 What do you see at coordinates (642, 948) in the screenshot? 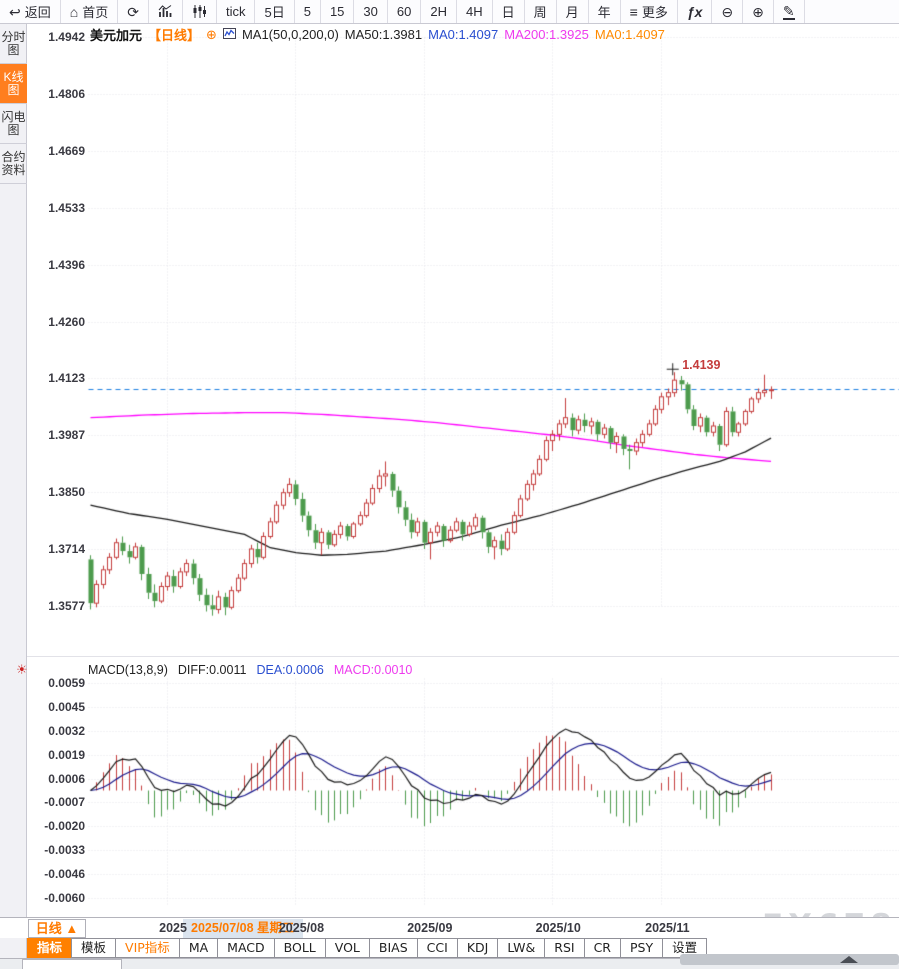
I see `tab-PSY: PSY` at bounding box center [642, 948].